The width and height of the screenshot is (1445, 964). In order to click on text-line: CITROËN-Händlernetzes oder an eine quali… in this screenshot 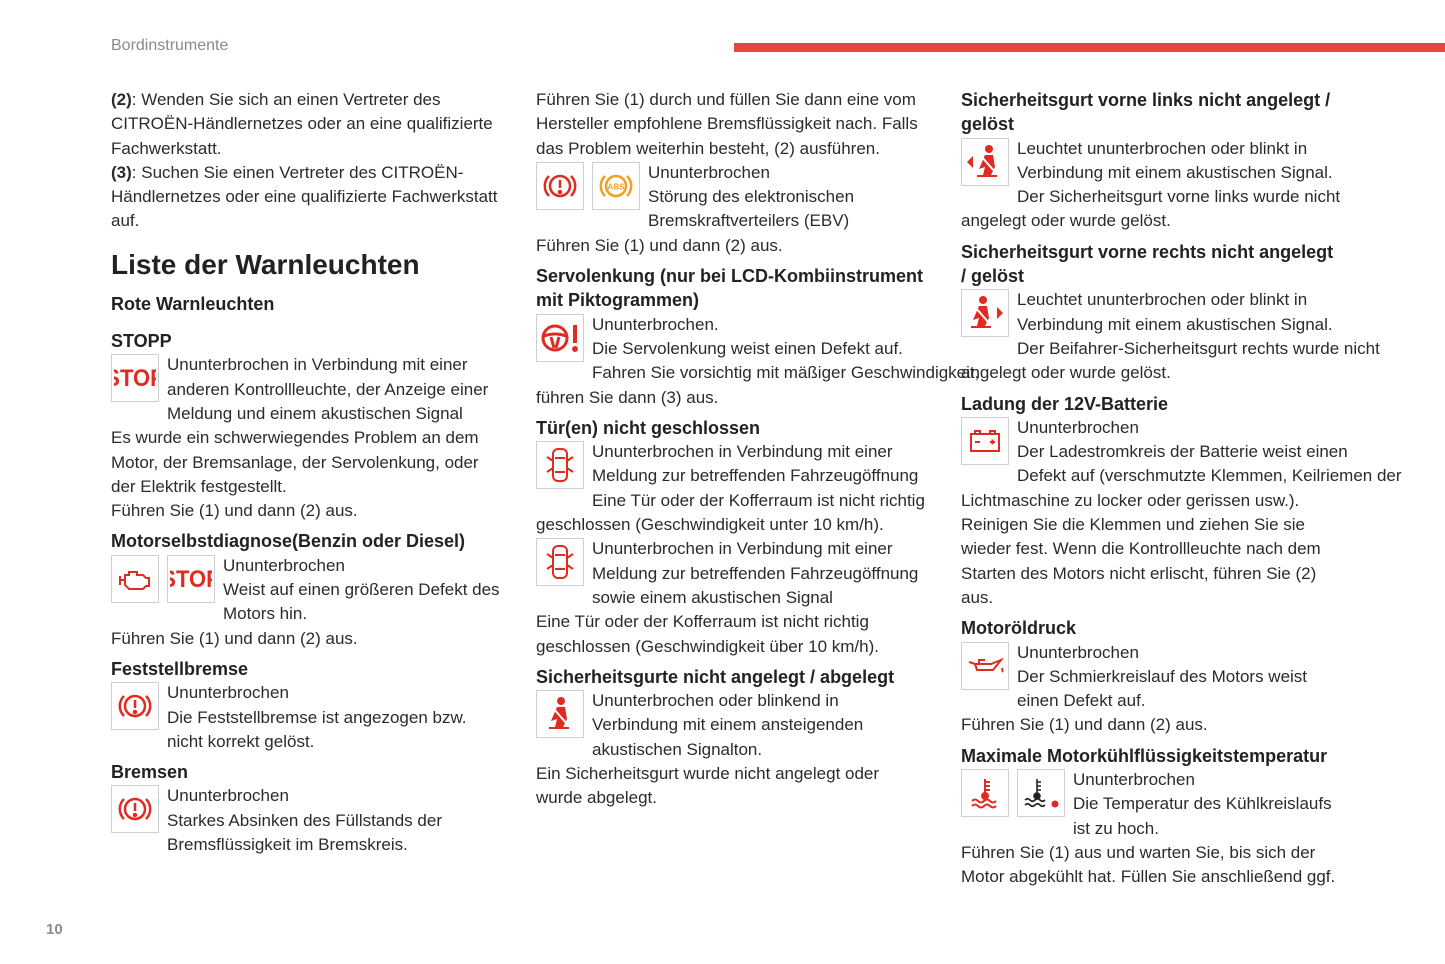, I will do `click(302, 124)`.